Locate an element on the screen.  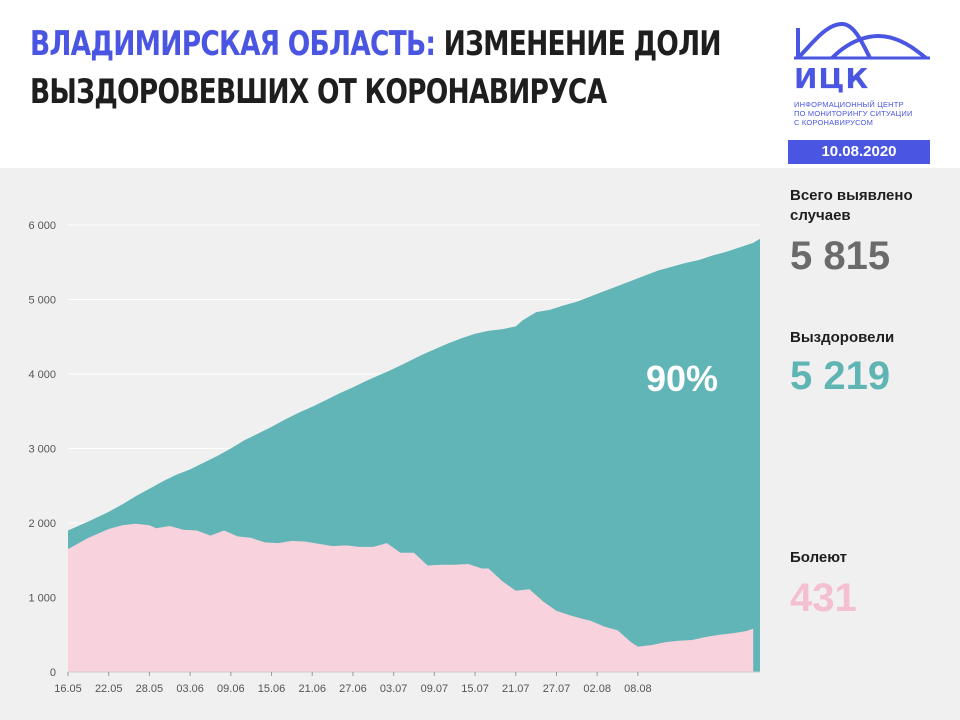
x-tick-label: 09.06 is located at coordinates (231, 689).